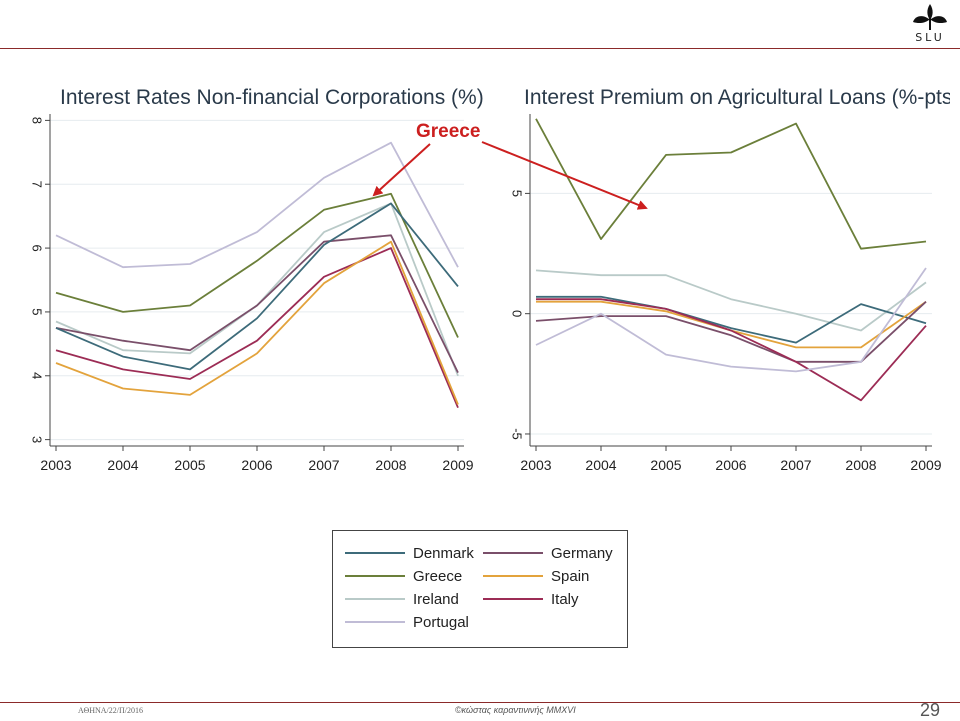 The height and width of the screenshot is (721, 960). What do you see at coordinates (565, 599) in the screenshot?
I see `legend-label: Italy` at bounding box center [565, 599].